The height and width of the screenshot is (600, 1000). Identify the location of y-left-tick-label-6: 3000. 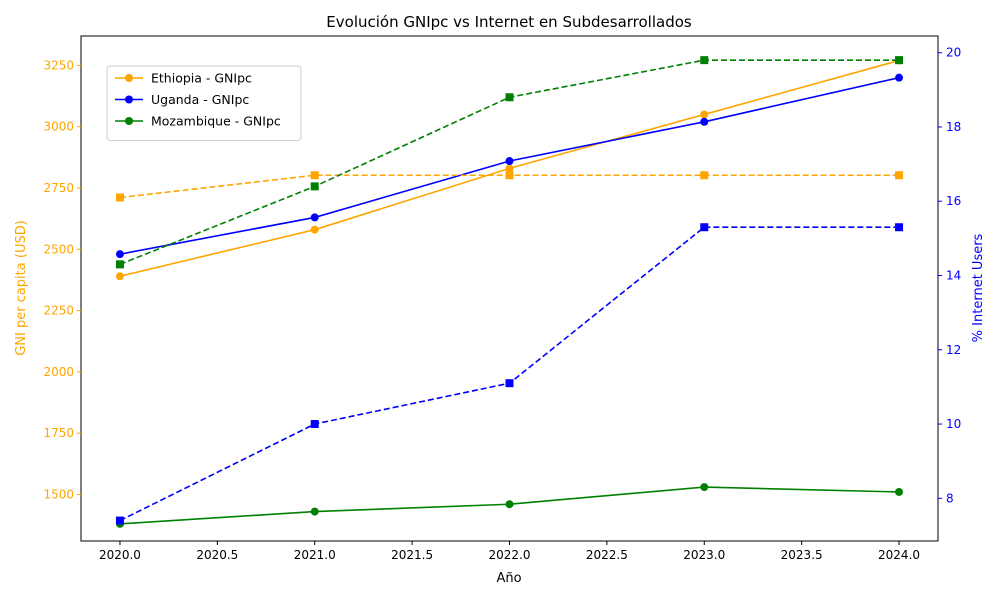
(58, 127).